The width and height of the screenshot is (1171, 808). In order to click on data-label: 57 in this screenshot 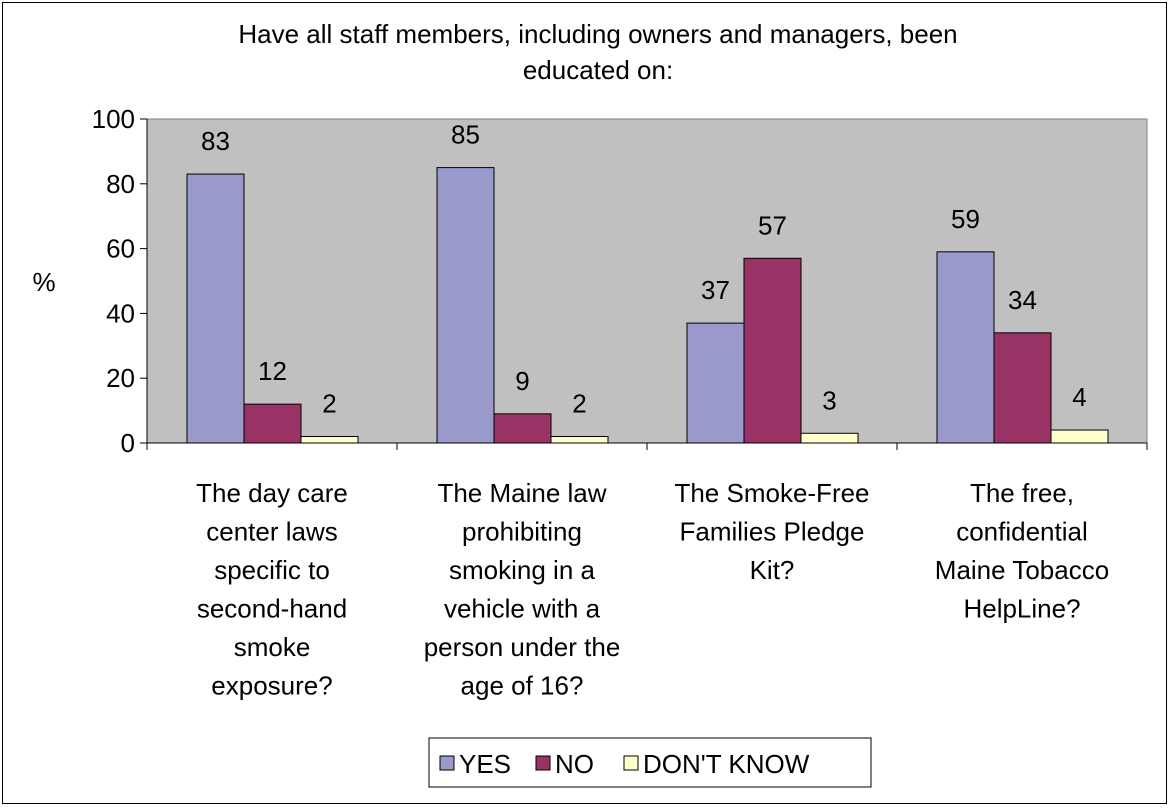, I will do `click(772, 225)`.